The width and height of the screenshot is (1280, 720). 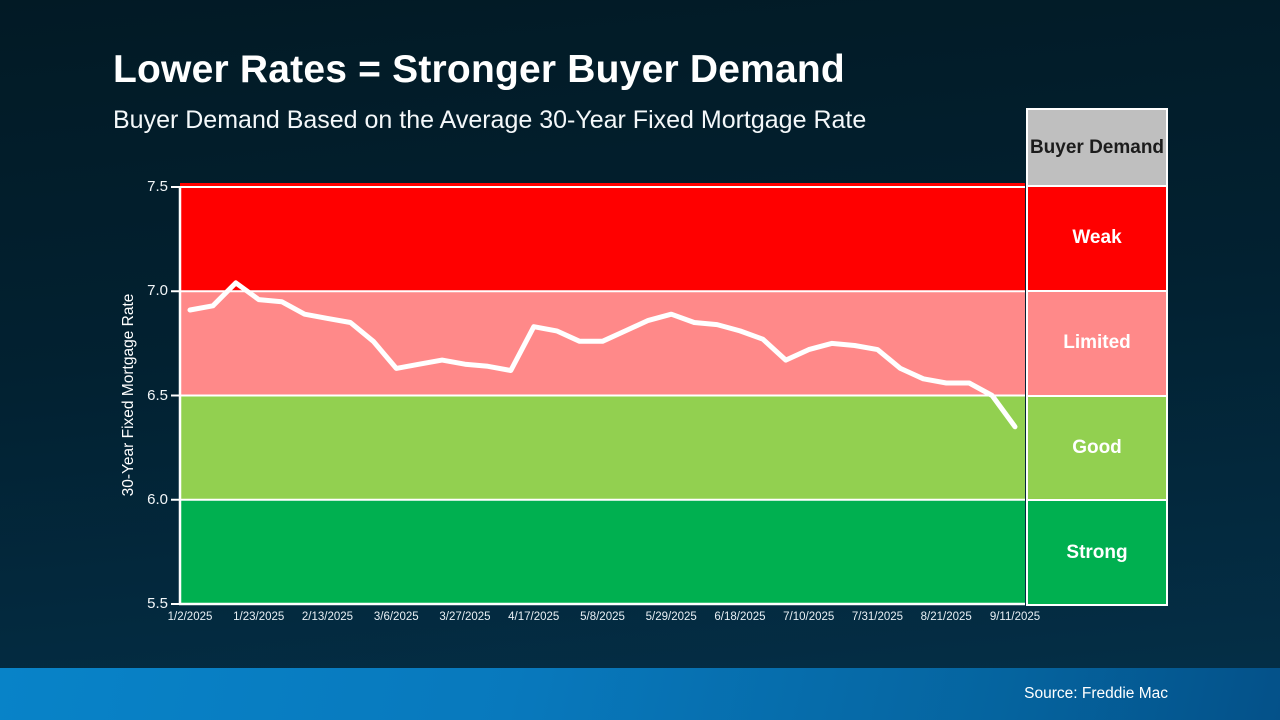 I want to click on buyer-demand-legend: Buyer Demand Weak Limited Good Strong, so click(x=1097, y=357).